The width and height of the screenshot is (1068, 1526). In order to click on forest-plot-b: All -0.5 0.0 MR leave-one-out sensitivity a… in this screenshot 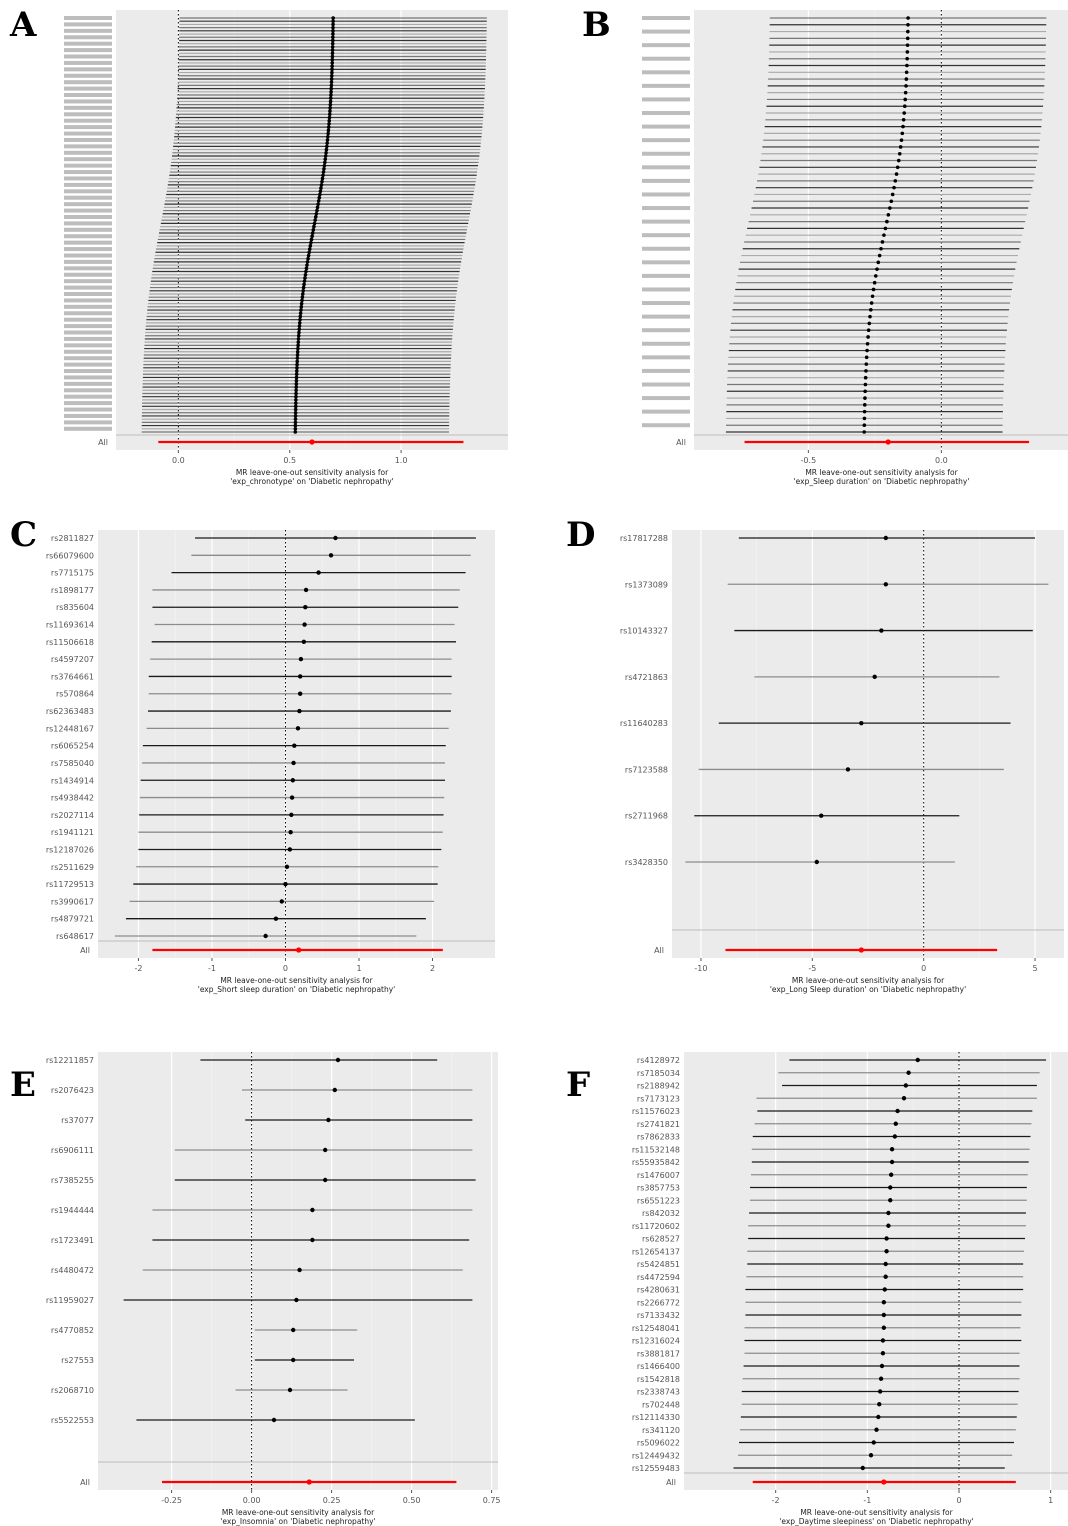, I will do `click(855, 248)`.